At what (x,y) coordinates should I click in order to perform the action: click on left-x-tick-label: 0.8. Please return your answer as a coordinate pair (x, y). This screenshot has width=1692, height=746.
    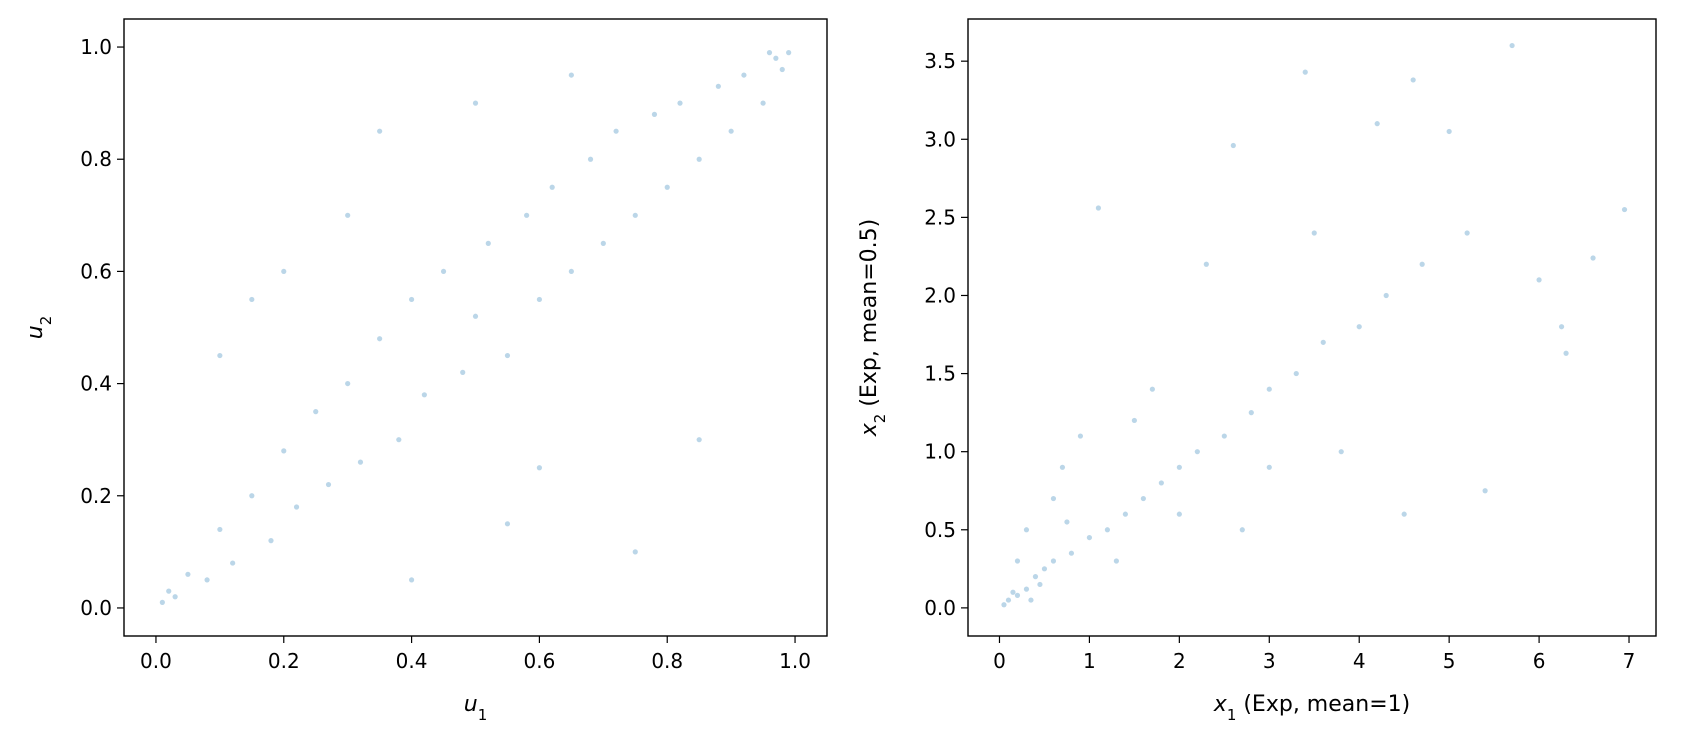
    Looking at the image, I should click on (667, 661).